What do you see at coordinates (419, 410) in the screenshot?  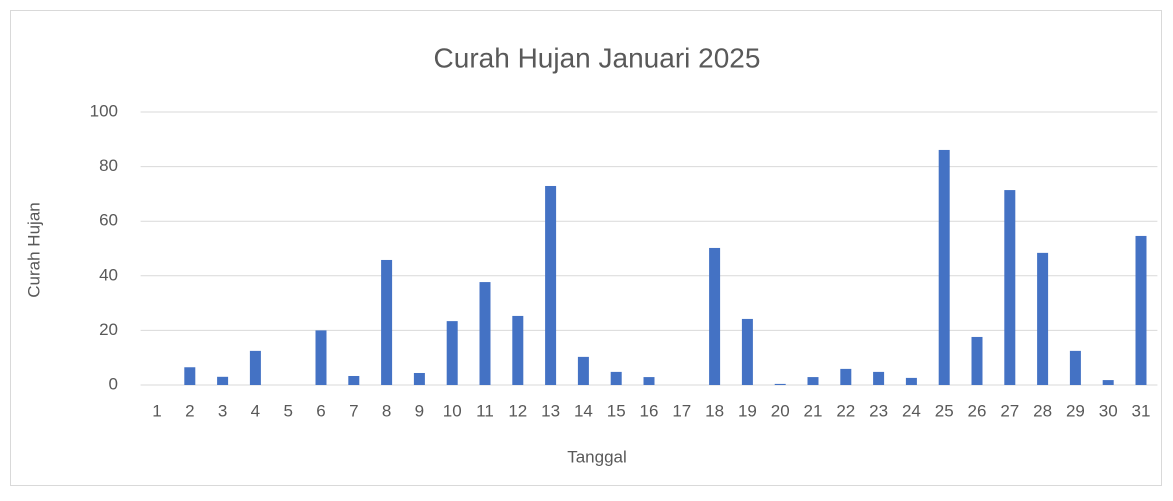 I see `x-tick-label: 9` at bounding box center [419, 410].